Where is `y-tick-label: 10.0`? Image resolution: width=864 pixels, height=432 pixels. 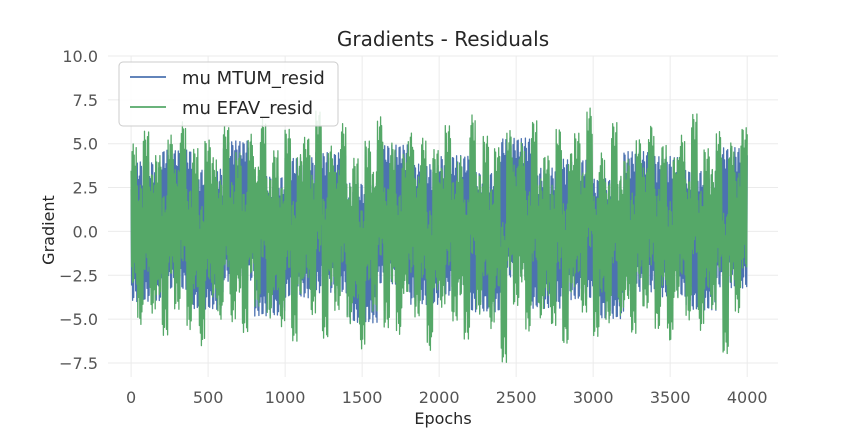 y-tick-label: 10.0 is located at coordinates (80, 56).